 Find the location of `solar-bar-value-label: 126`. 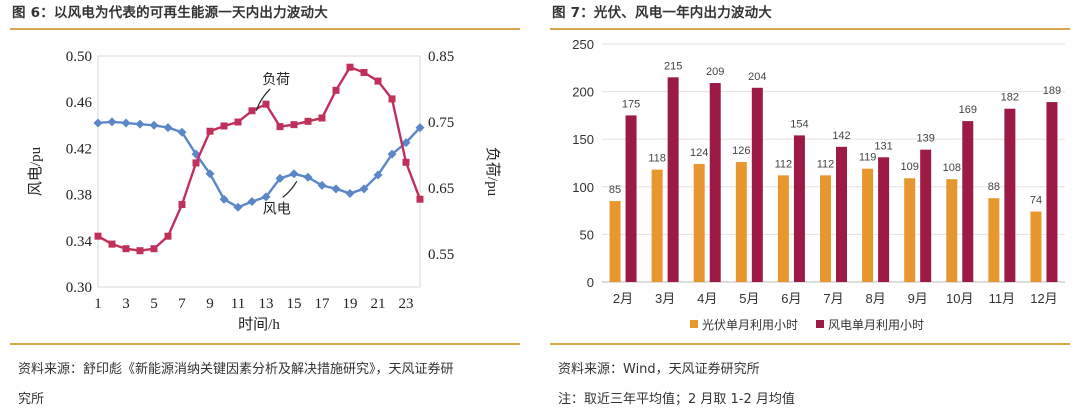

solar-bar-value-label: 126 is located at coordinates (741, 151).